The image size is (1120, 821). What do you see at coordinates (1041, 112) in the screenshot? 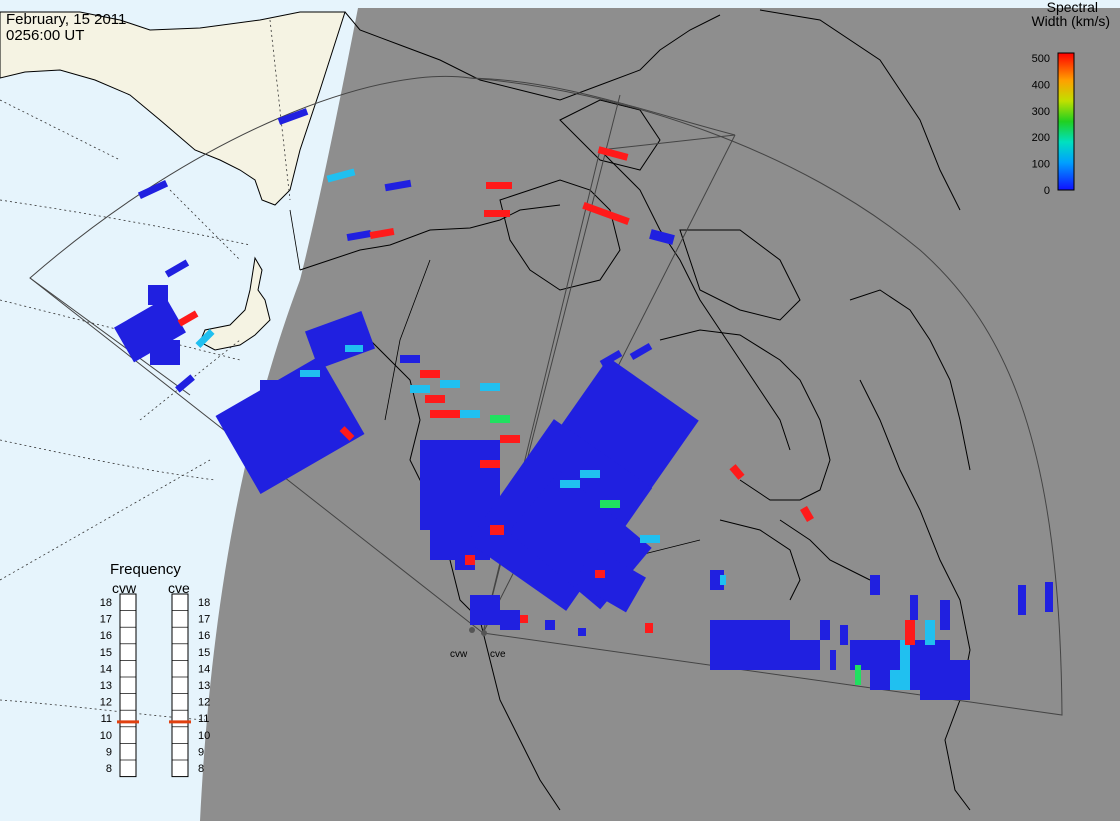
I see `colorbar-tick-label: 300` at bounding box center [1041, 112].